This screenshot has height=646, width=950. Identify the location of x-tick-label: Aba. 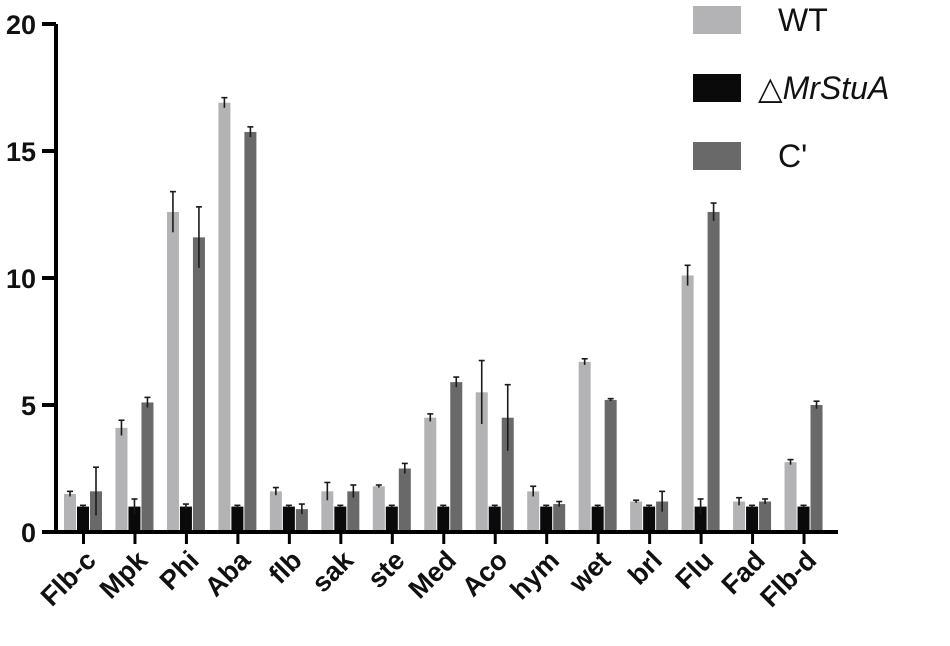
(228, 573).